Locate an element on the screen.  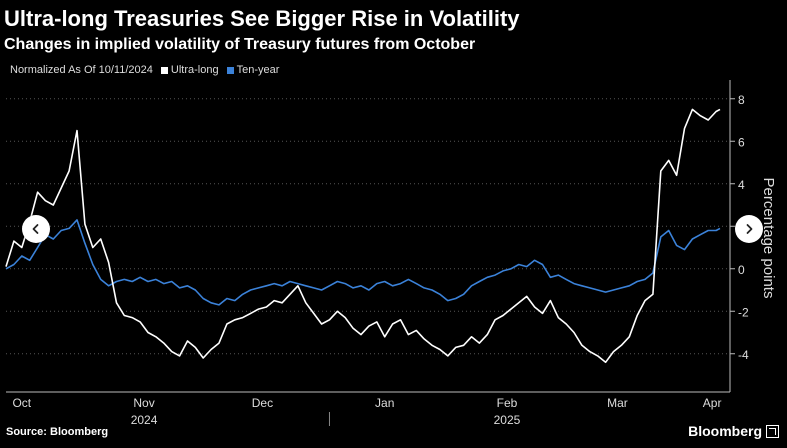
legend-label-ten-year: Ten-year is located at coordinates (258, 70).